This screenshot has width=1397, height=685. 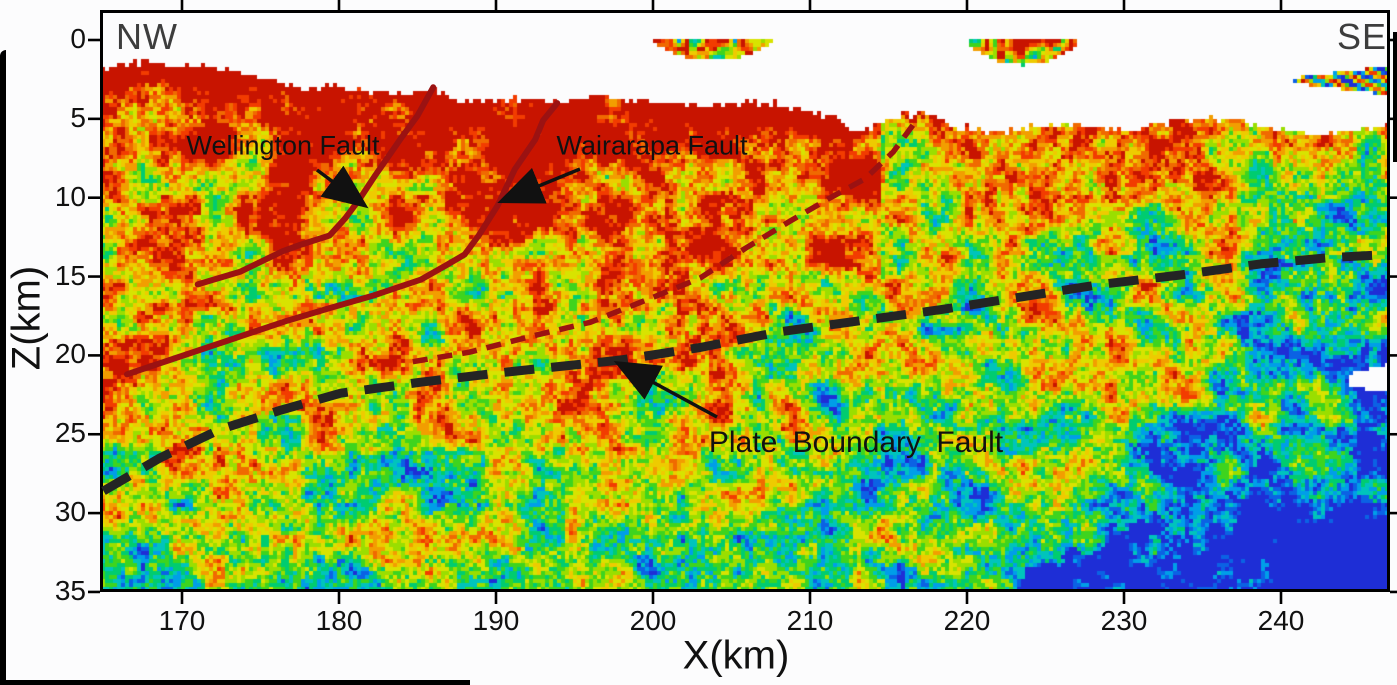 What do you see at coordinates (70, 196) in the screenshot?
I see `z-tick-label: 10` at bounding box center [70, 196].